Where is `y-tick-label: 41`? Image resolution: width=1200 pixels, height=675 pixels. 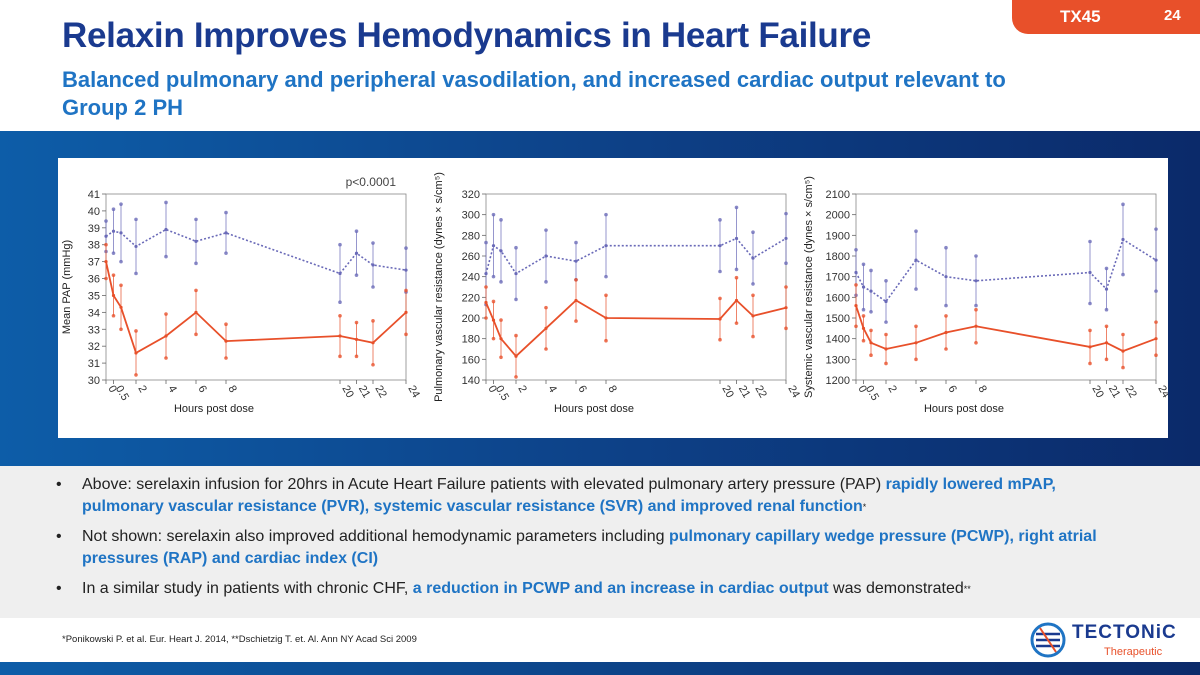
y-tick-label: 41 is located at coordinates (94, 195).